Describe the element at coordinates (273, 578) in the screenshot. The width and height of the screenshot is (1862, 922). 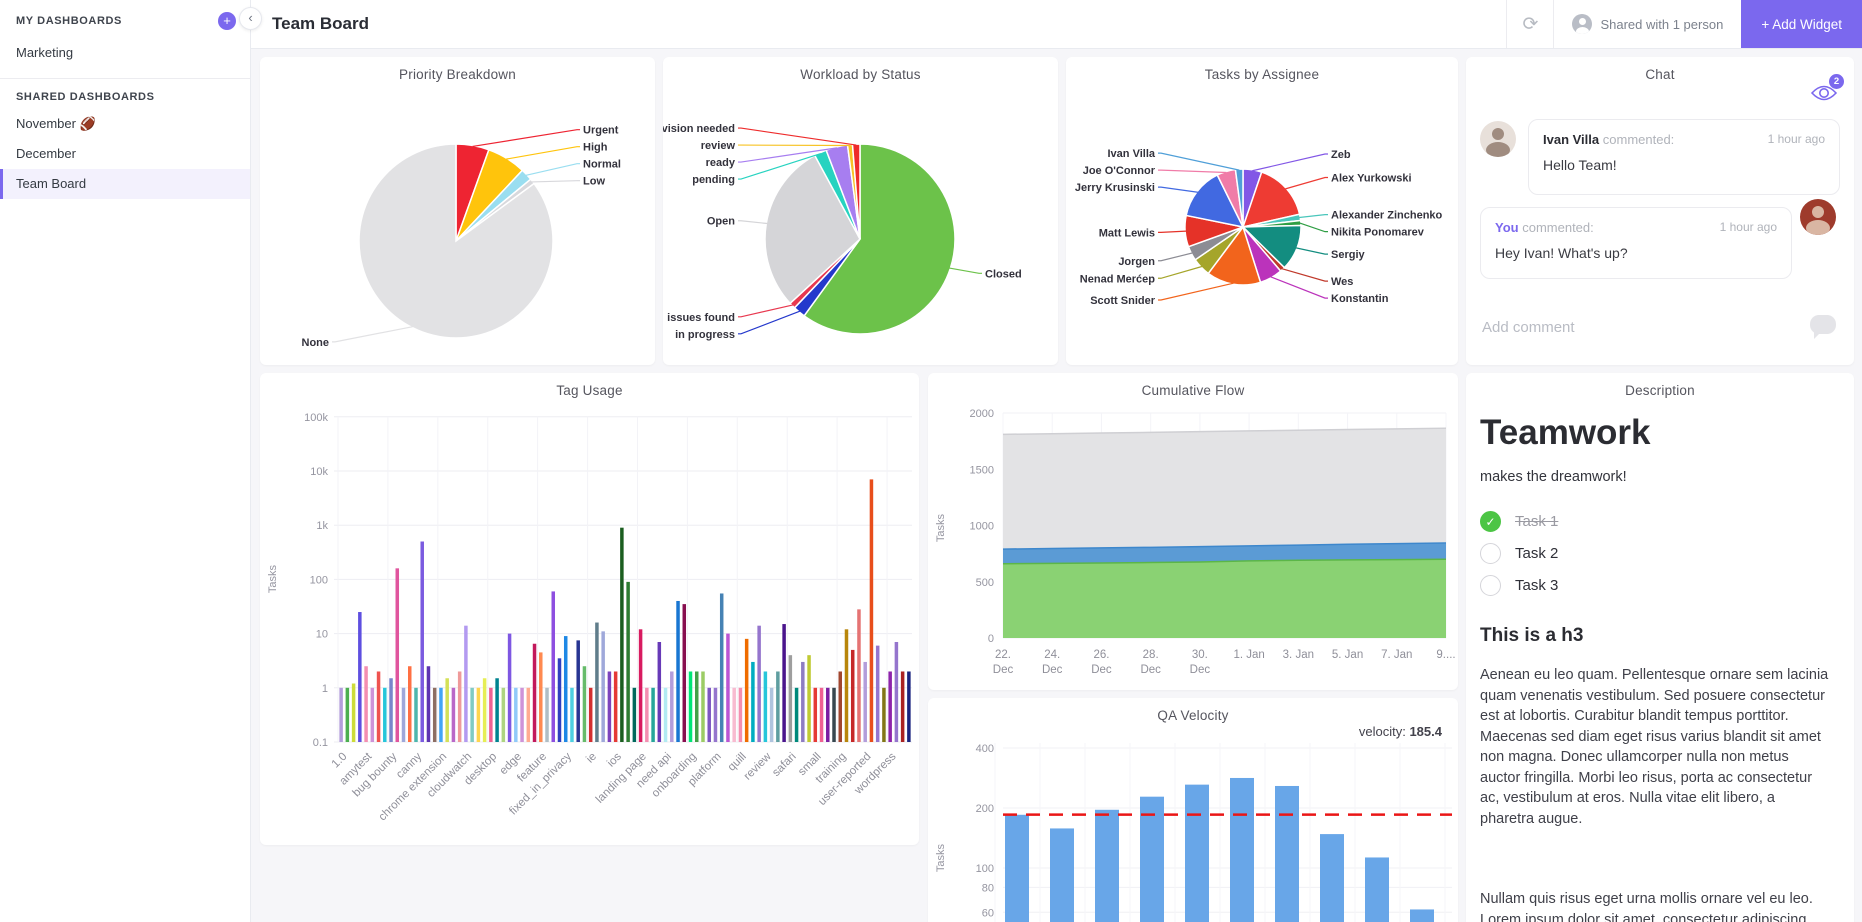
I see `svg-text: Tasks` at that location.